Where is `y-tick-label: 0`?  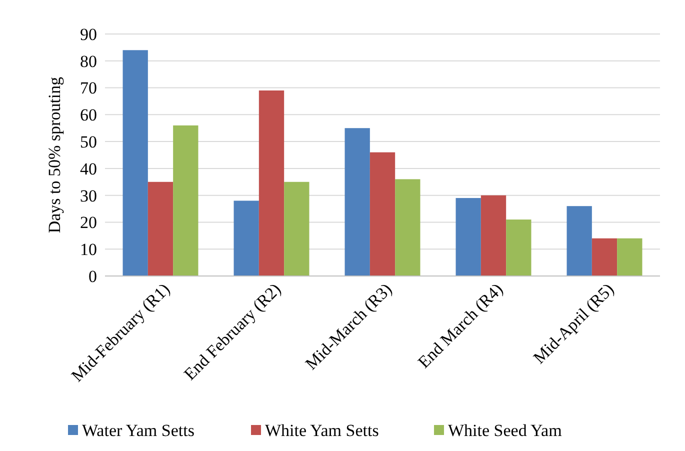
y-tick-label: 0 is located at coordinates (92, 276).